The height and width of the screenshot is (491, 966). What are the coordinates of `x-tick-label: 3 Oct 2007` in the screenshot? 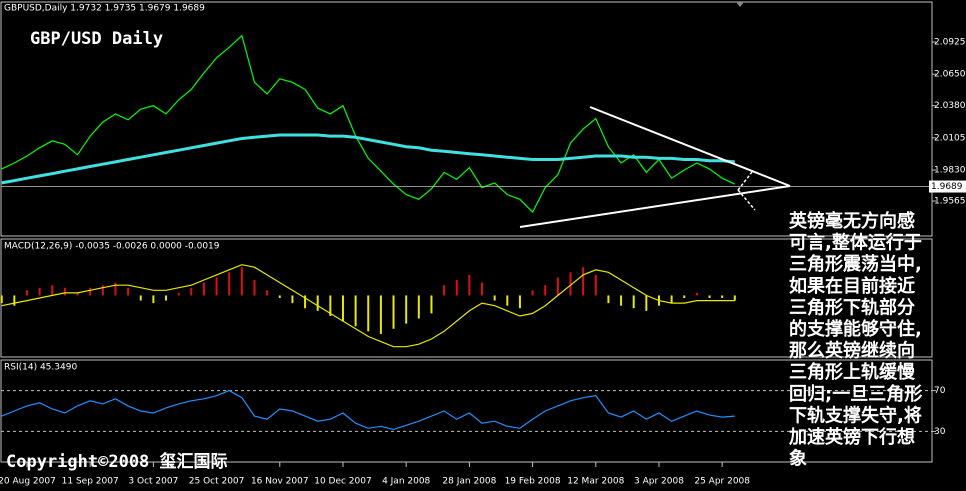 It's located at (153, 482).